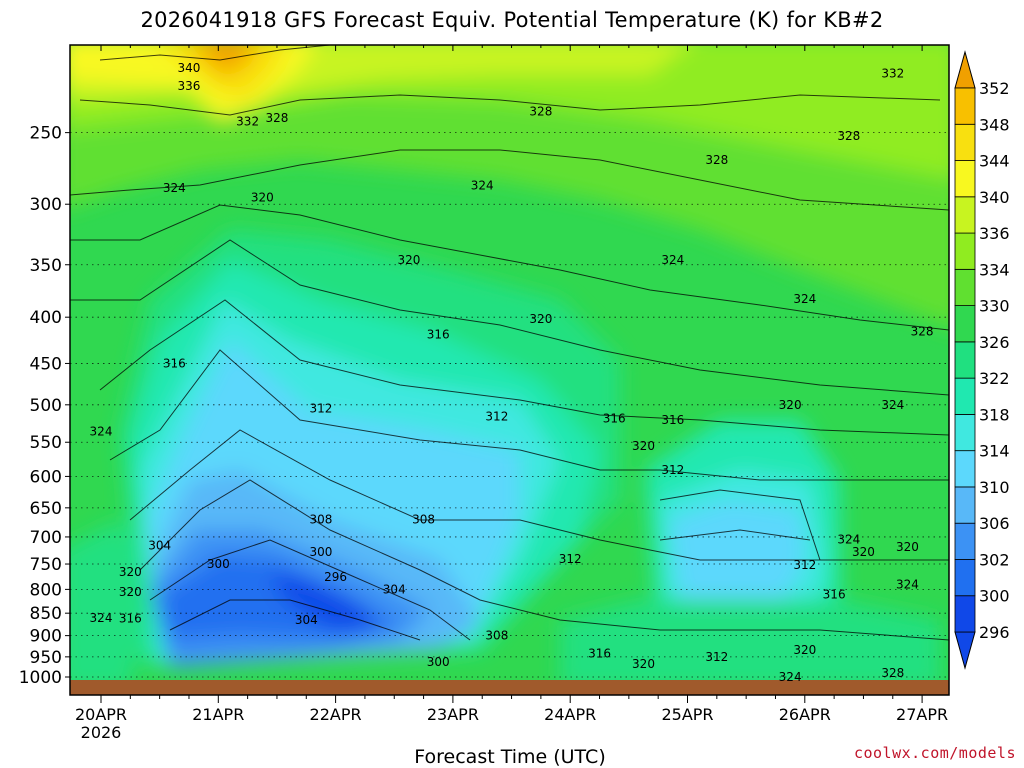 Image resolution: width=1024 pixels, height=768 pixels. I want to click on colorbar-label: 300, so click(994, 596).